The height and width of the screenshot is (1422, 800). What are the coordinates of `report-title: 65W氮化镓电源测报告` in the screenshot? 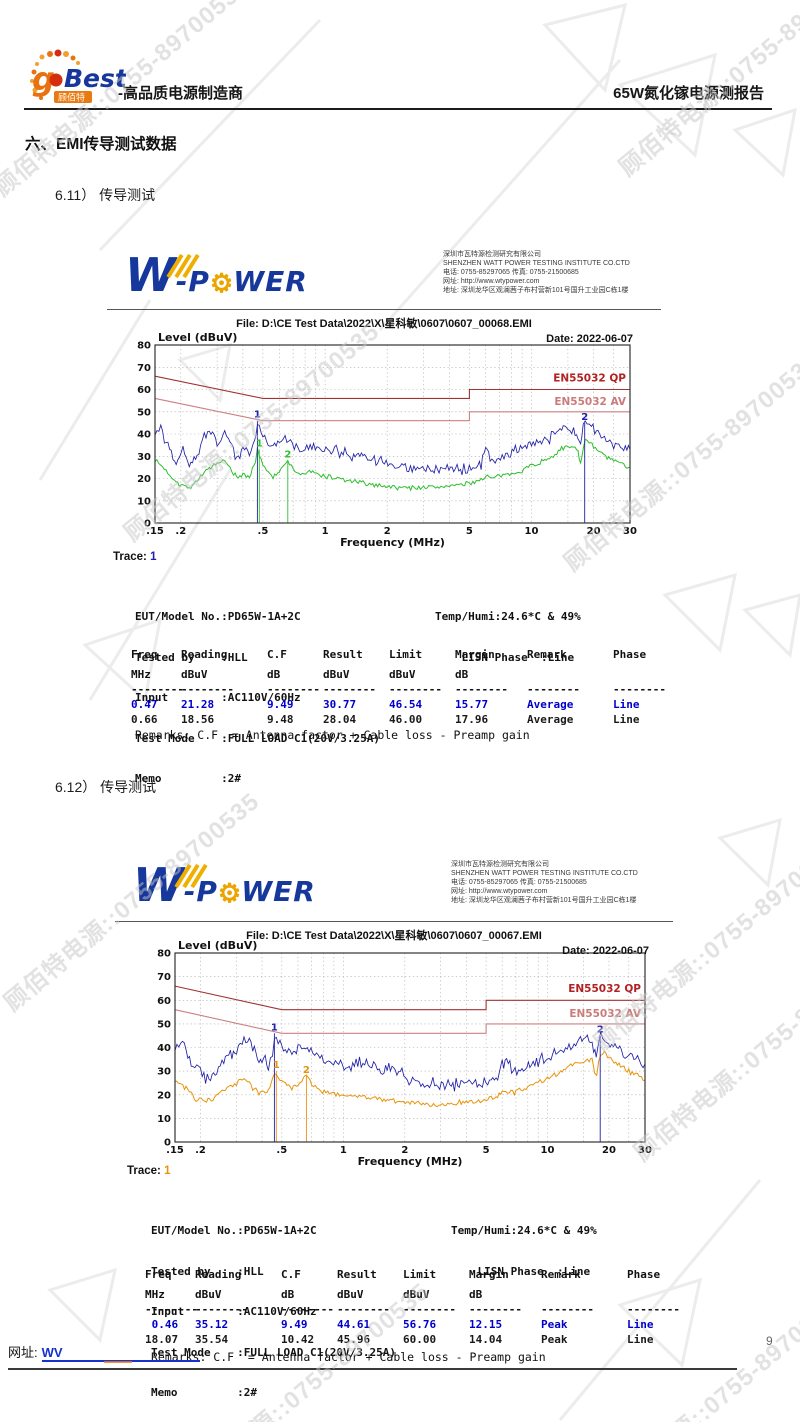 It's located at (688, 93).